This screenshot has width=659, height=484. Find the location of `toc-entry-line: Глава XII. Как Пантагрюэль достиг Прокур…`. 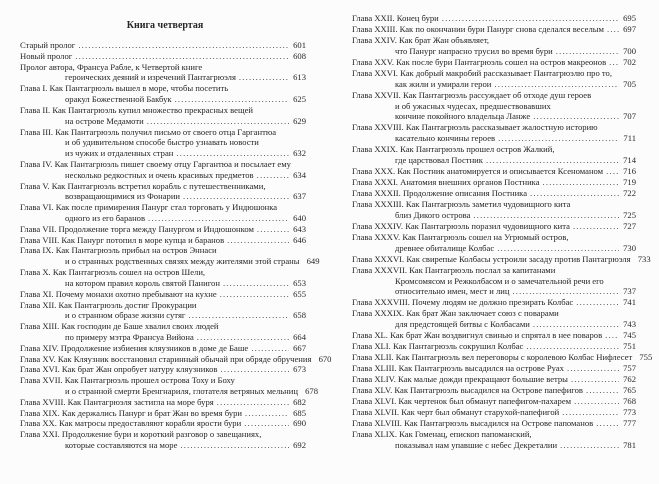

toc-entry-line: Глава XII. Как Пантагрюэль достиг Прокур… is located at coordinates (163, 305).